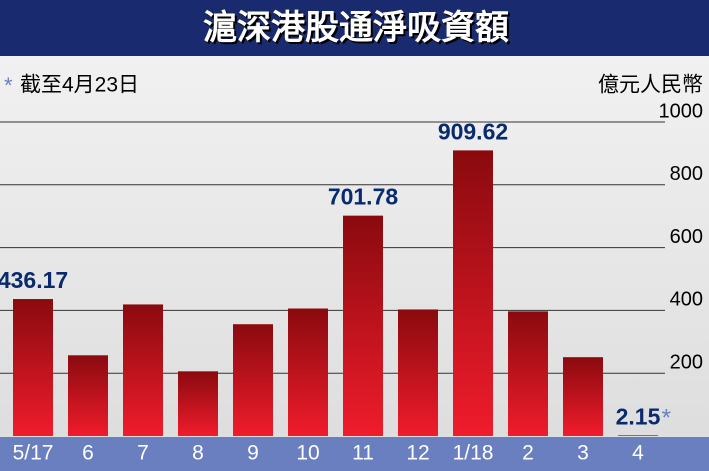  I want to click on note: 截至4月23日, so click(79, 85).